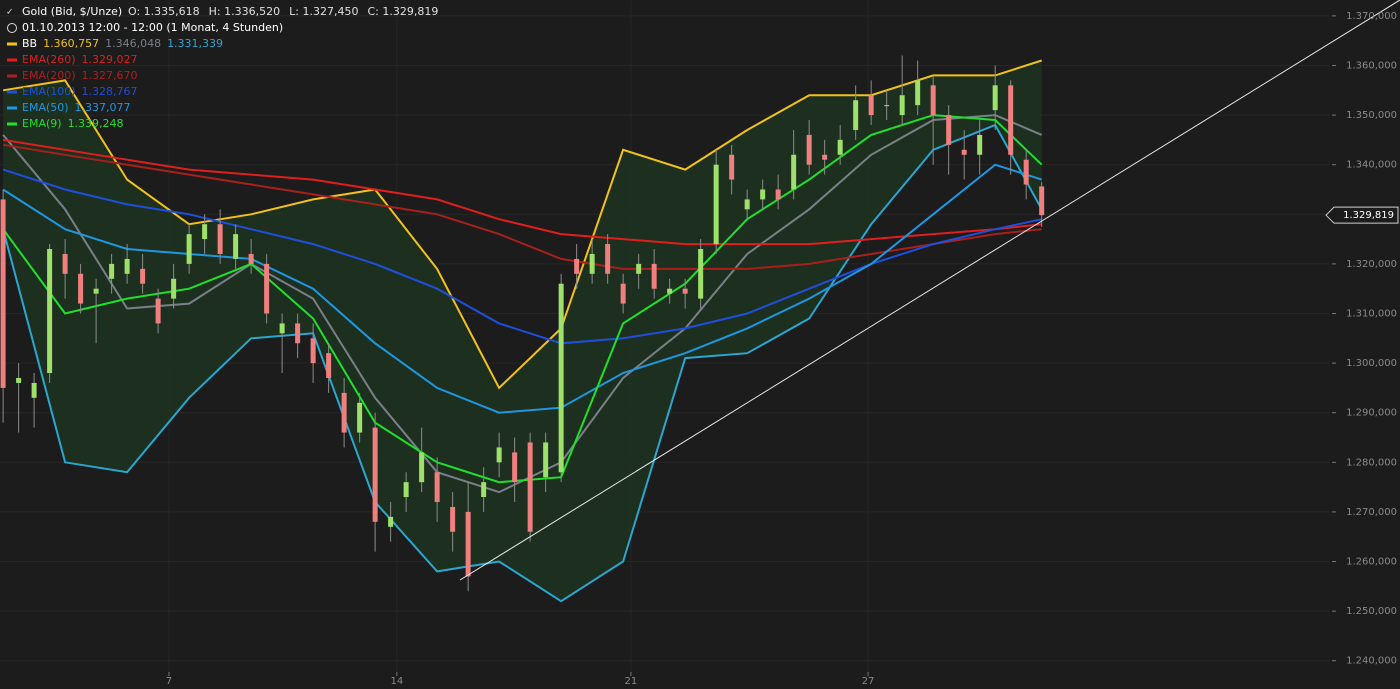 The image size is (1400, 689). Describe the element at coordinates (1368, 215) in the screenshot. I see `last-price-label: 1.329,819` at that location.